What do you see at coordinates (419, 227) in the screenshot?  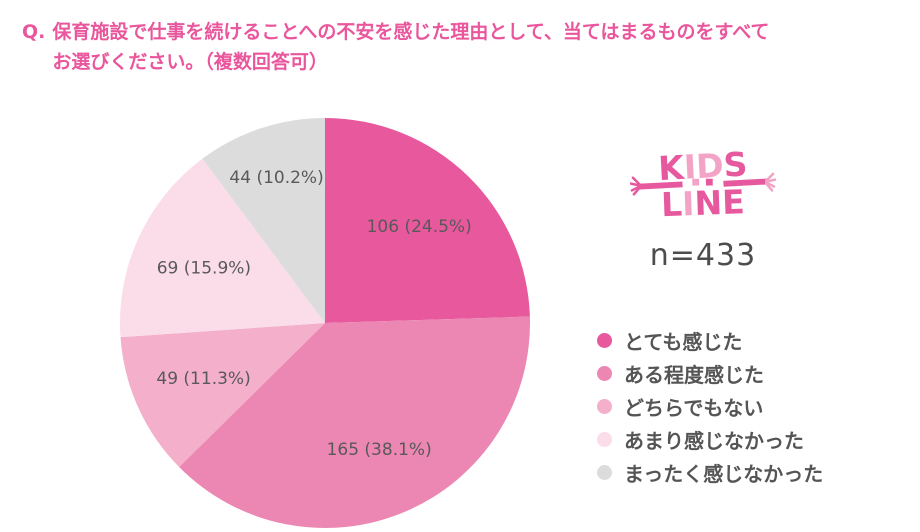 I see `pie-slice-label: 106 (24.5%)` at bounding box center [419, 227].